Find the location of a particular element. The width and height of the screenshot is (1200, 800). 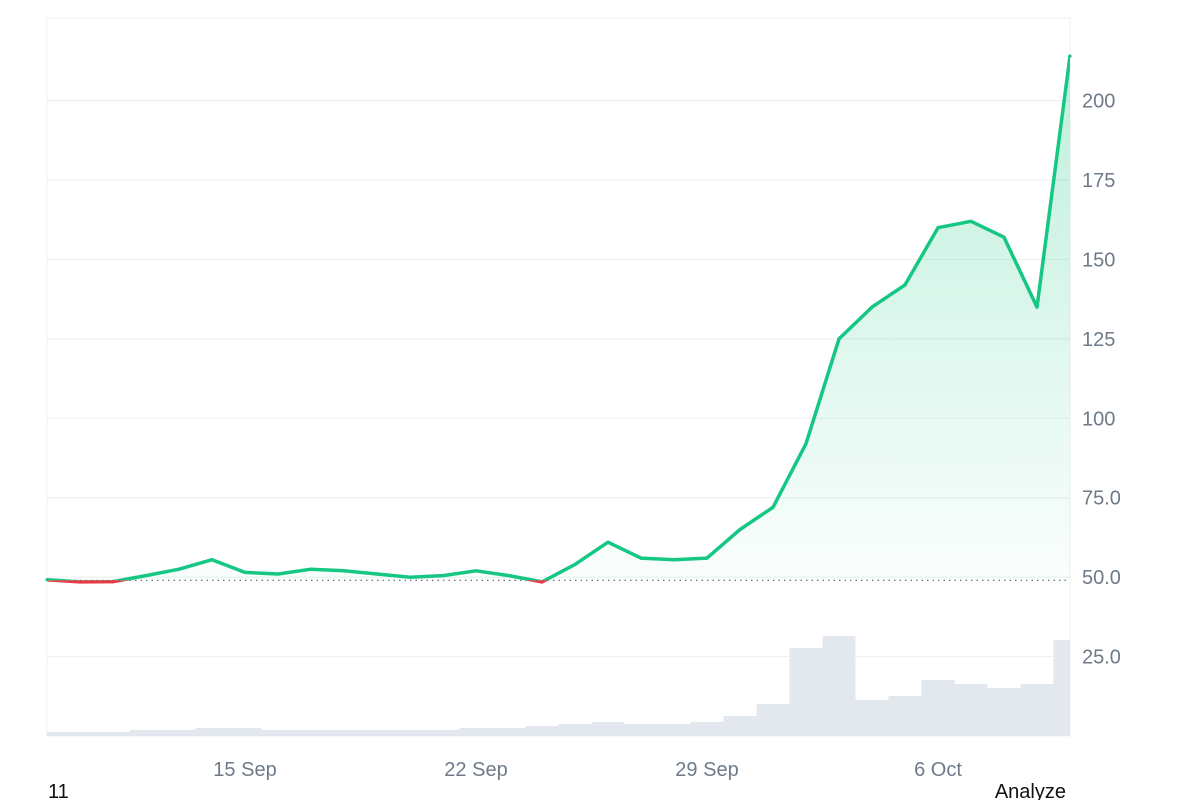

y-axis: 25.0 50.0 75.0 100 125 150 175 200 is located at coordinates (1101, 380).